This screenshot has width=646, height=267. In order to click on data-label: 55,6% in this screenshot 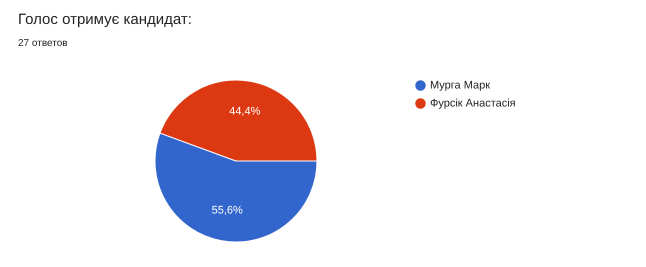, I will do `click(228, 210)`.